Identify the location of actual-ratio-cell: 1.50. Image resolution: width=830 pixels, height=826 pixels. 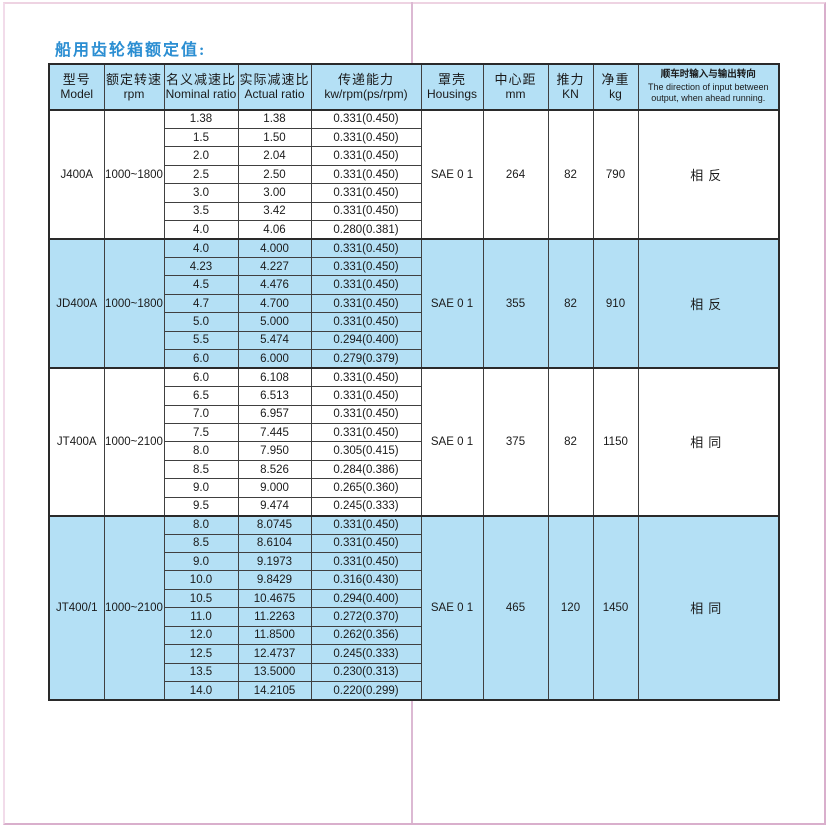
(274, 137).